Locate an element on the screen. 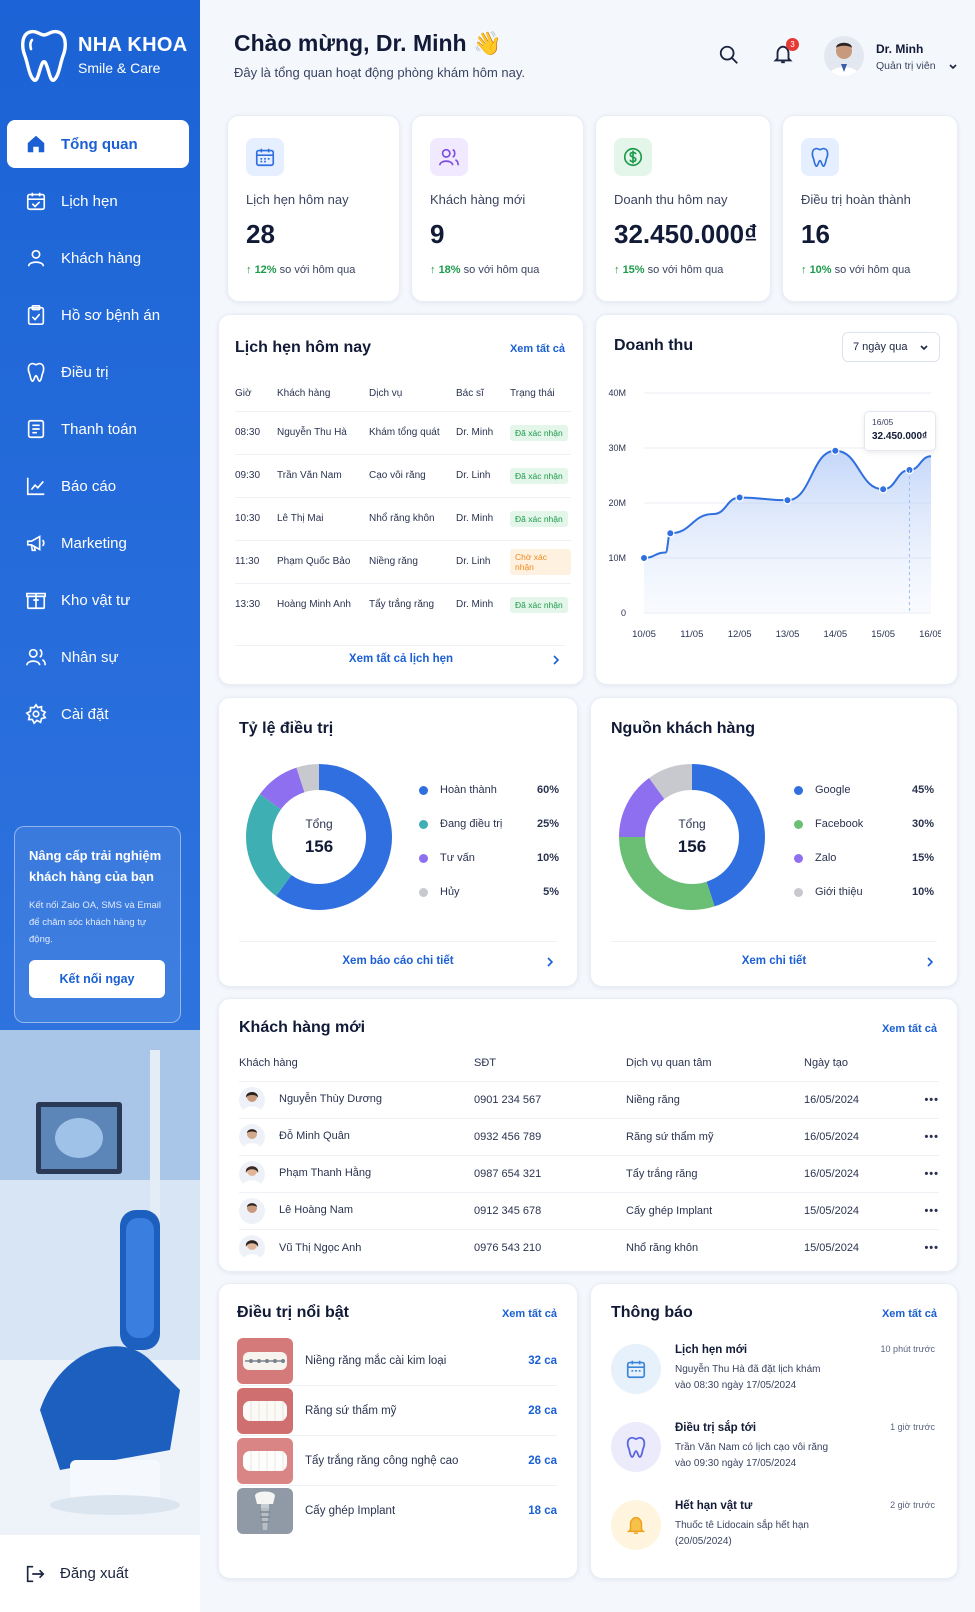 This screenshot has height=1612, width=975. view-all-notifications-link: Xem tất cả is located at coordinates (909, 1314).